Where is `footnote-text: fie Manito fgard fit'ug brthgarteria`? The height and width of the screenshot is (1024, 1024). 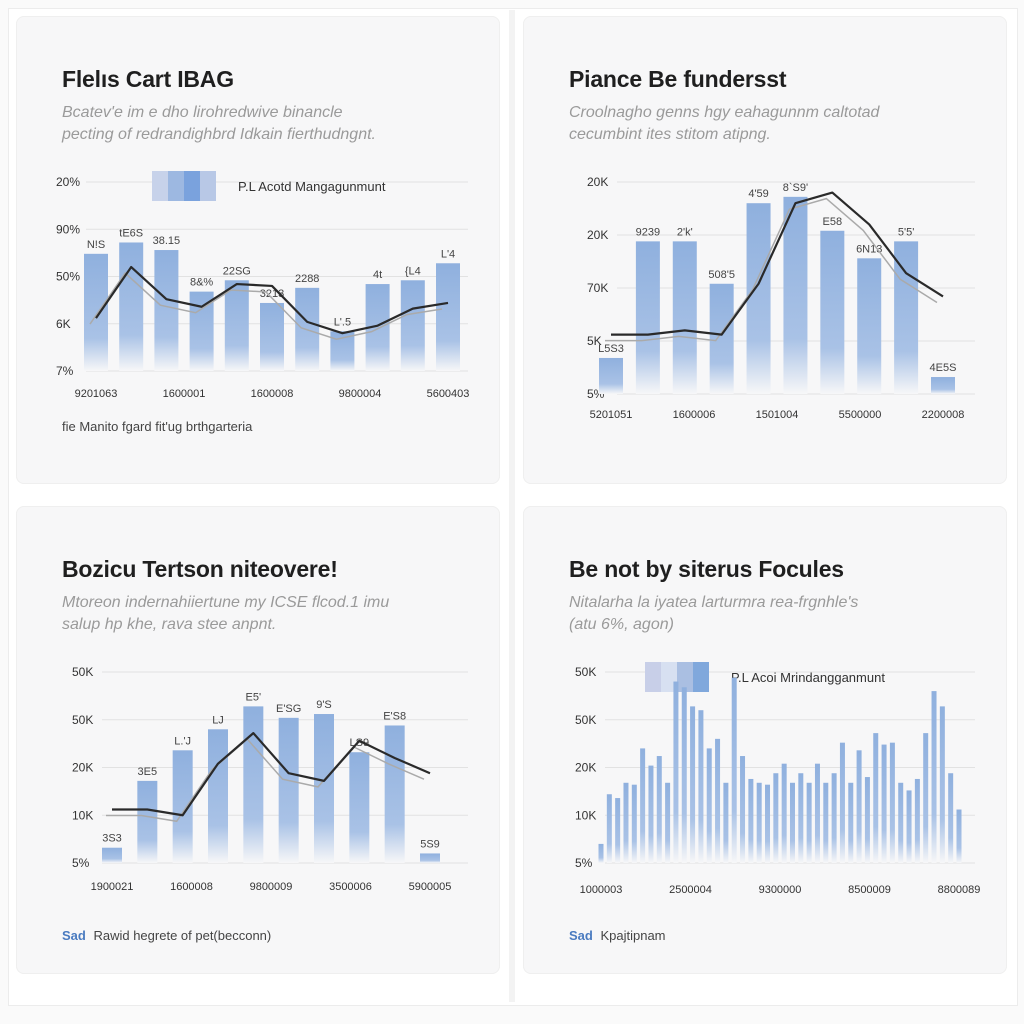
footnote-text: fie Manito fgard fit'ug brthgarteria is located at coordinates (157, 426).